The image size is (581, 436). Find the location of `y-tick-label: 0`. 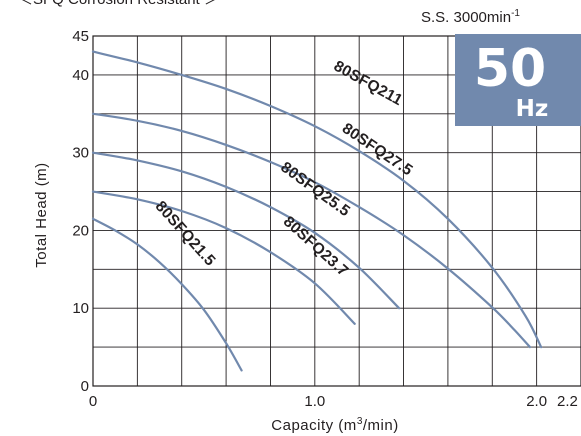

y-tick-label: 0 is located at coordinates (85, 386).